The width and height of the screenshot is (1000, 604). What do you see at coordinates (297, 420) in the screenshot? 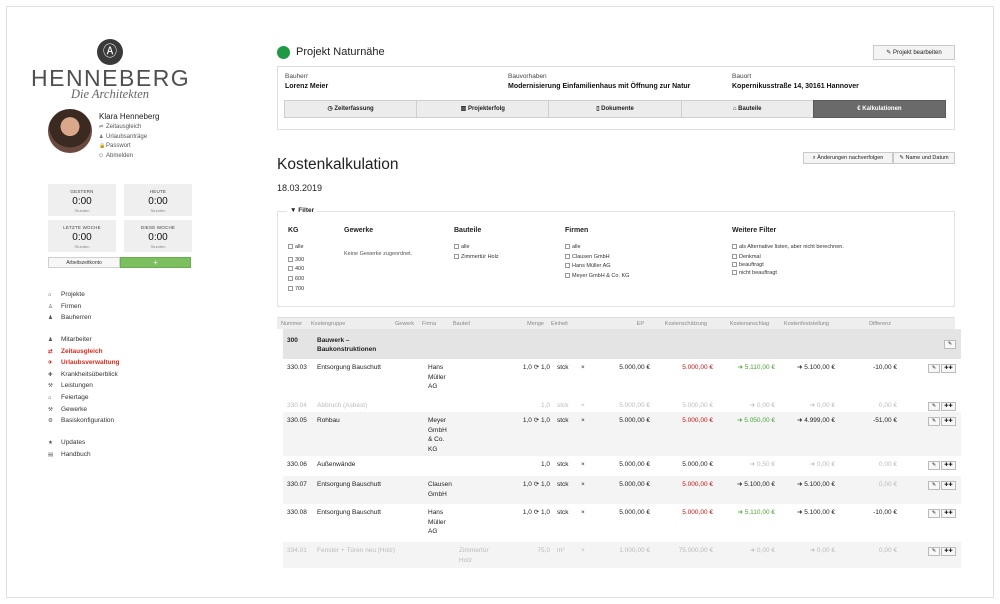
I see `row-number: 330.05` at bounding box center [297, 420].